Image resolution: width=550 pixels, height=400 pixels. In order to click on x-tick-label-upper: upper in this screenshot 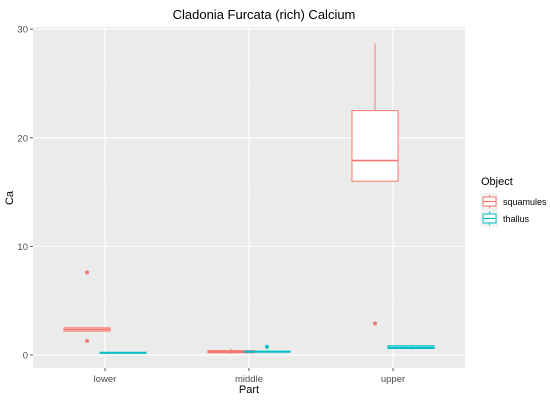, I will do `click(393, 379)`.